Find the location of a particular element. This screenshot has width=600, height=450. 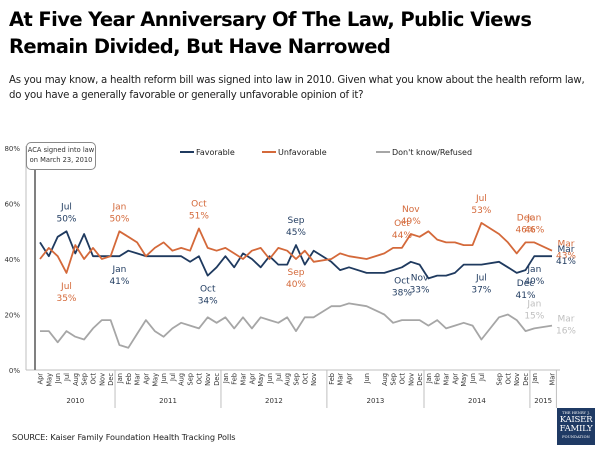

data-label-month: Nov is located at coordinates (411, 210).